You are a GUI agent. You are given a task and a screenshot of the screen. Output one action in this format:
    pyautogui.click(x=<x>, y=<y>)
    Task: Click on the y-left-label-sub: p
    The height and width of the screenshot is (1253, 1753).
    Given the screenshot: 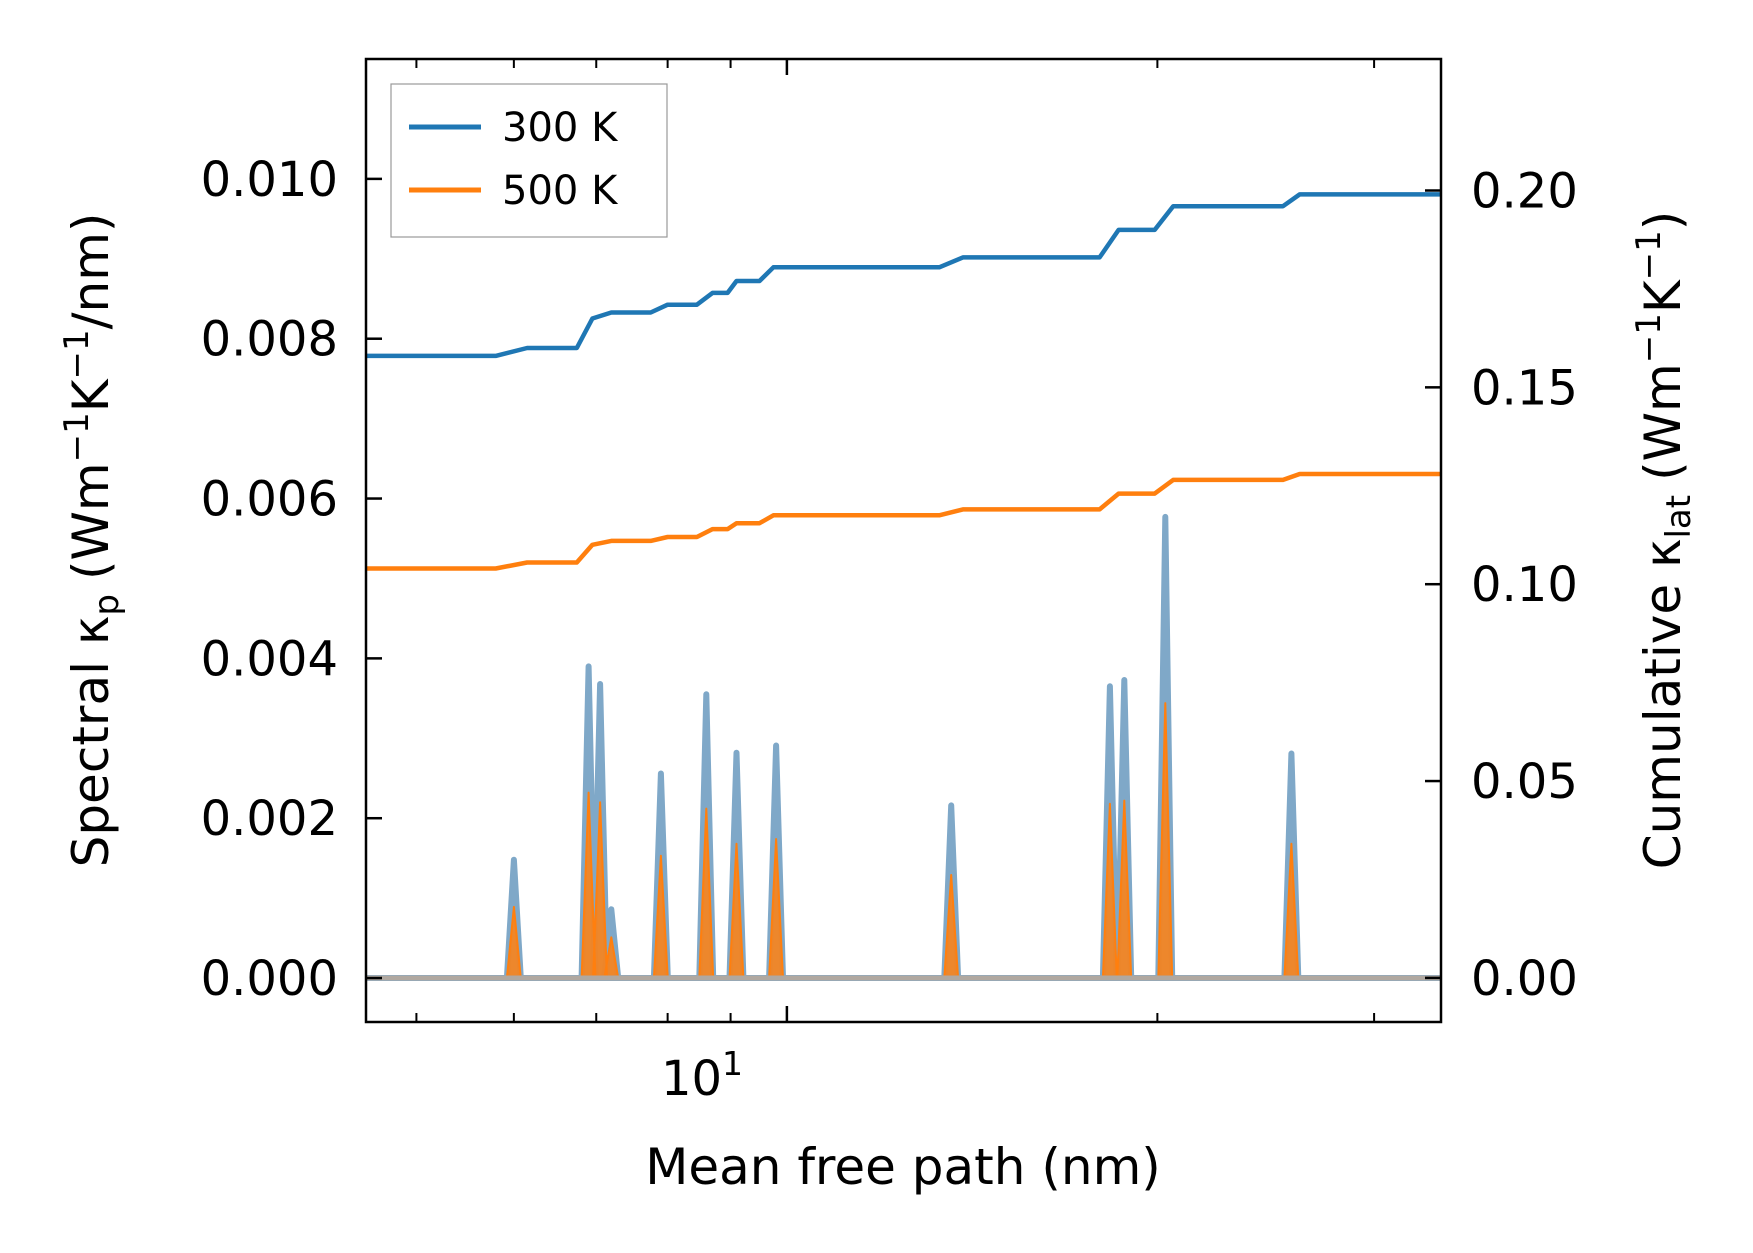 What is the action you would take?
    pyautogui.click(x=107, y=605)
    